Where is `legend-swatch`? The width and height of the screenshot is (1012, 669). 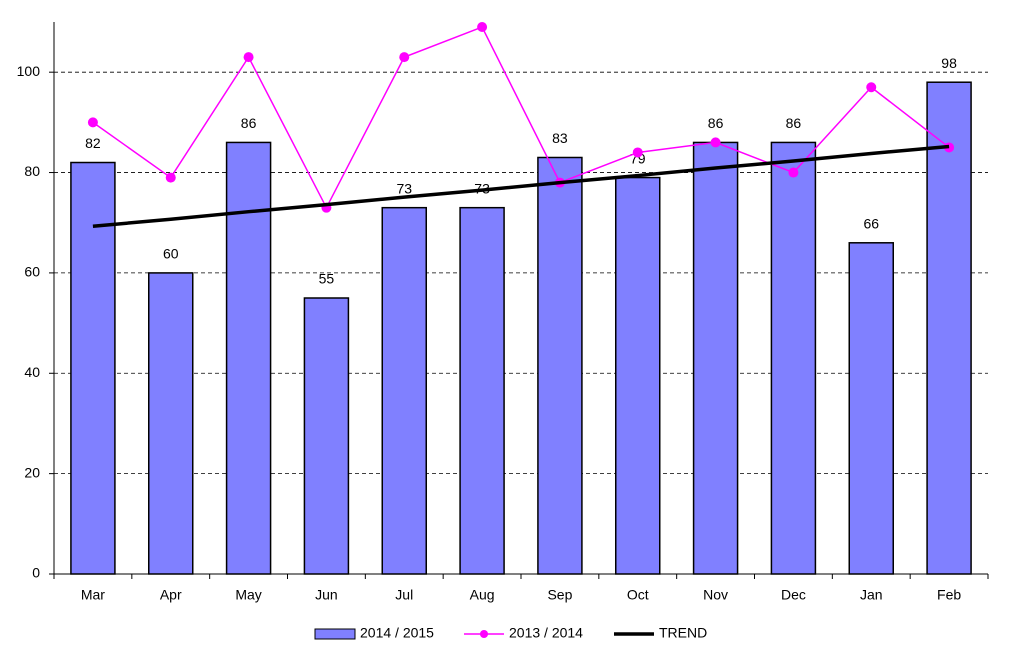
legend-swatch is located at coordinates (335, 634).